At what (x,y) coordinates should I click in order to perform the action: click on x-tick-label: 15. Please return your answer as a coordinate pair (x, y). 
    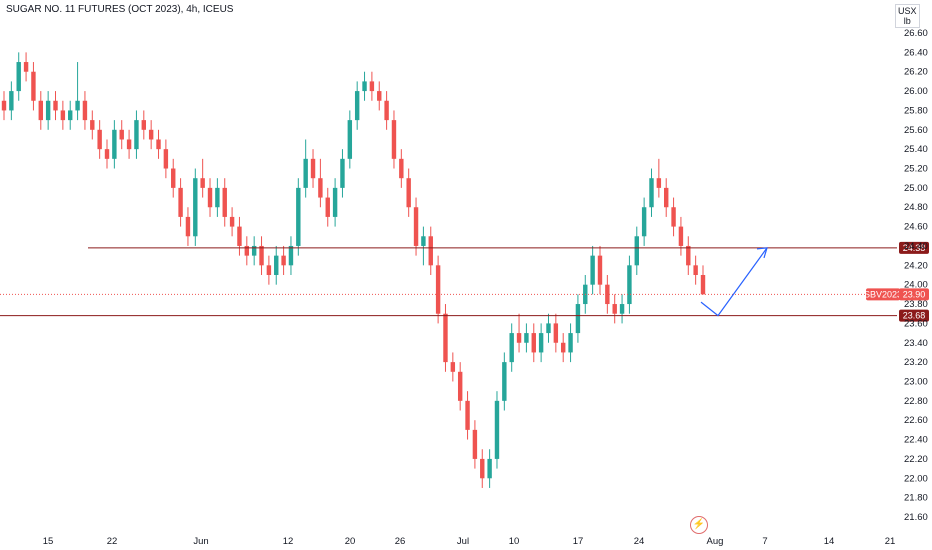
    Looking at the image, I should click on (48, 541).